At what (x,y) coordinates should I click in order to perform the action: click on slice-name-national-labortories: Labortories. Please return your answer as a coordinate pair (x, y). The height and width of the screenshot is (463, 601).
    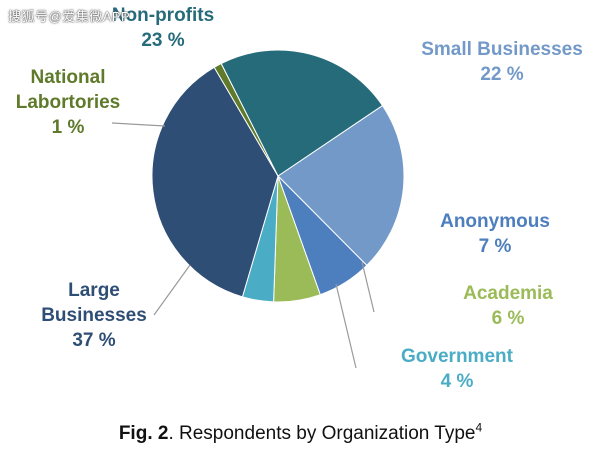
    Looking at the image, I should click on (68, 102).